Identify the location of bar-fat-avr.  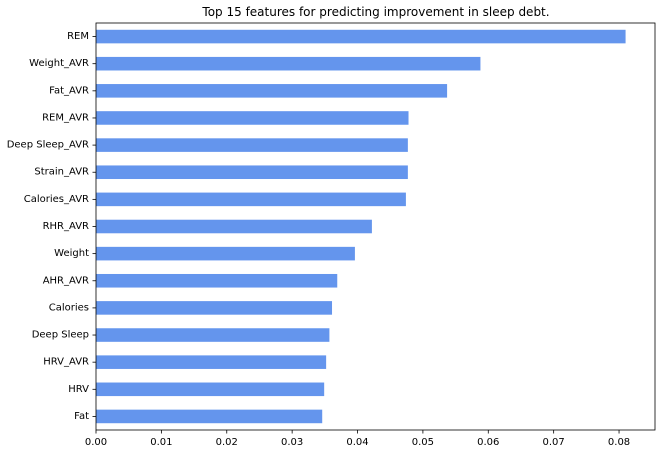
(272, 91).